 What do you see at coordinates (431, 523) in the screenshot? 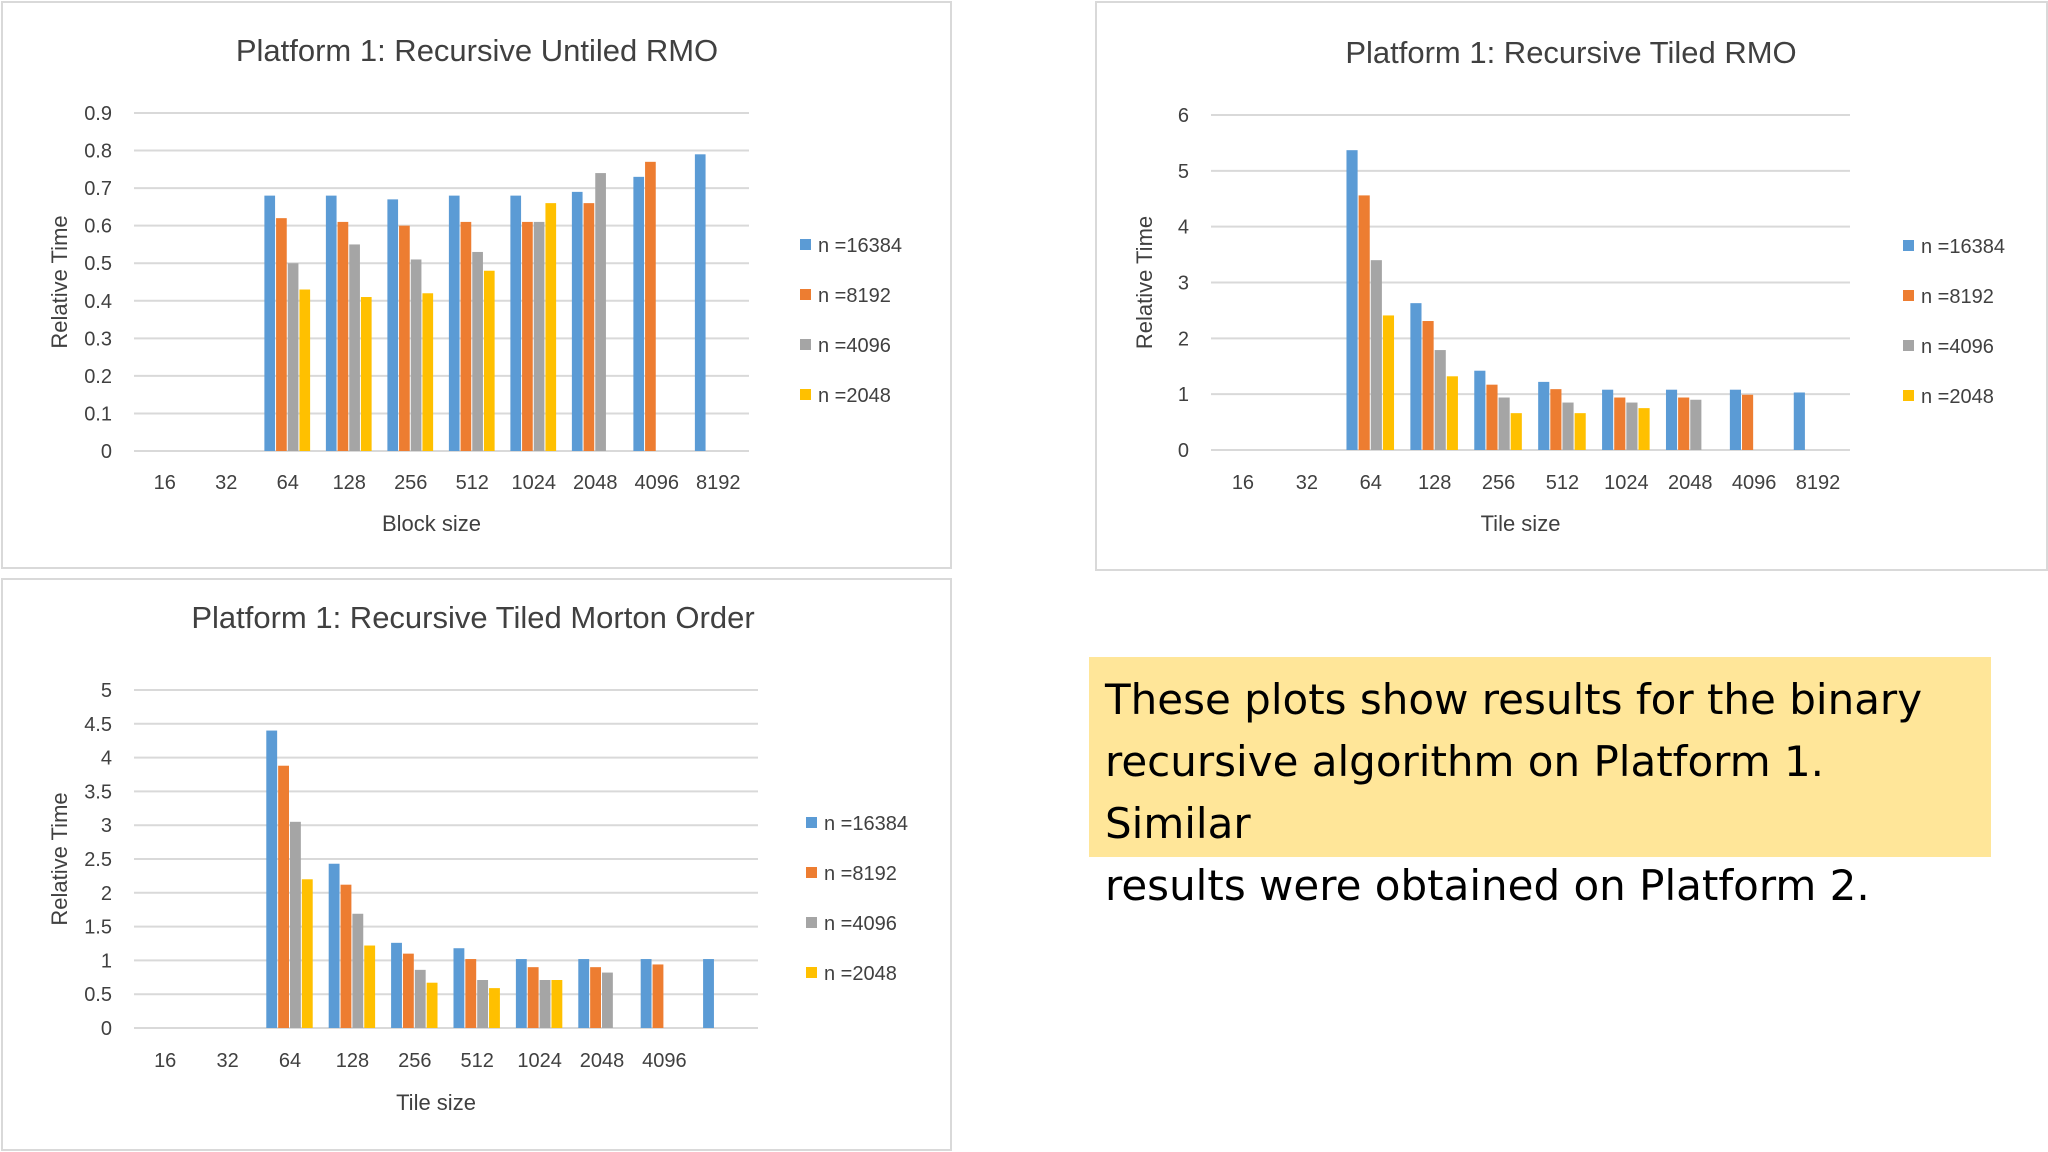
I see `x-axis-label: Block size` at bounding box center [431, 523].